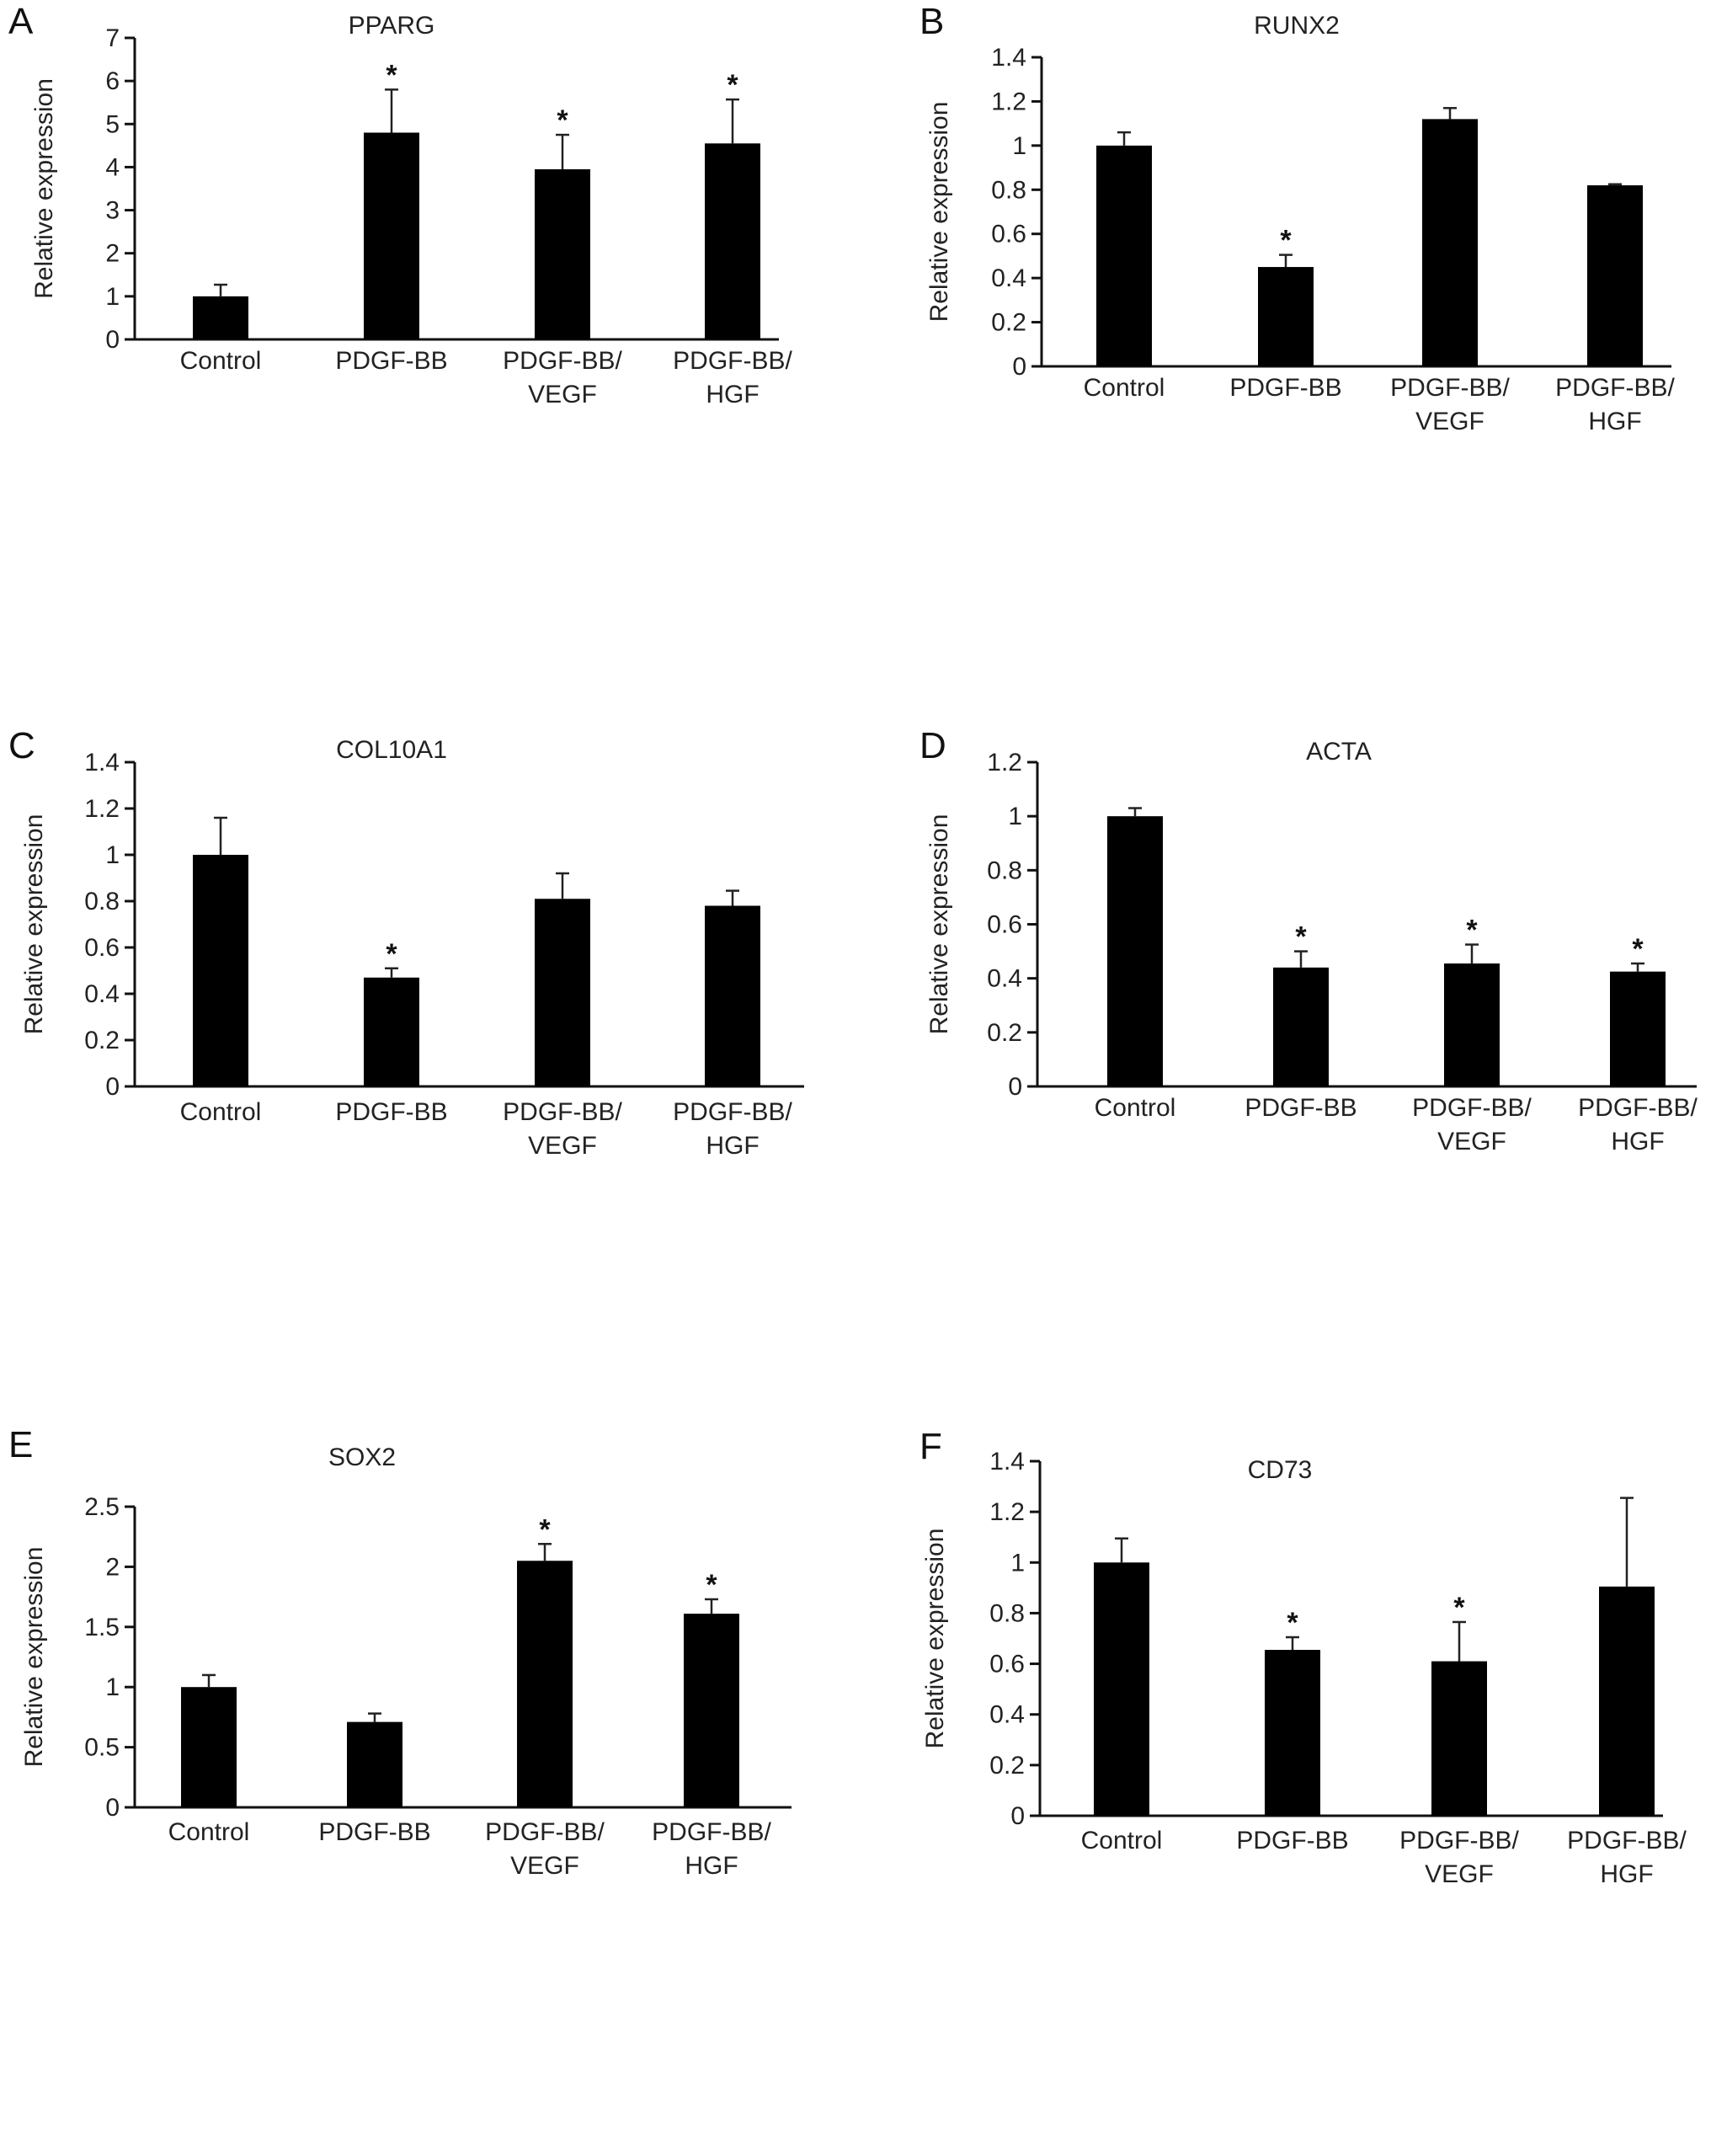 This screenshot has width=1711, height=2156. I want to click on panel-letter: F, so click(930, 1446).